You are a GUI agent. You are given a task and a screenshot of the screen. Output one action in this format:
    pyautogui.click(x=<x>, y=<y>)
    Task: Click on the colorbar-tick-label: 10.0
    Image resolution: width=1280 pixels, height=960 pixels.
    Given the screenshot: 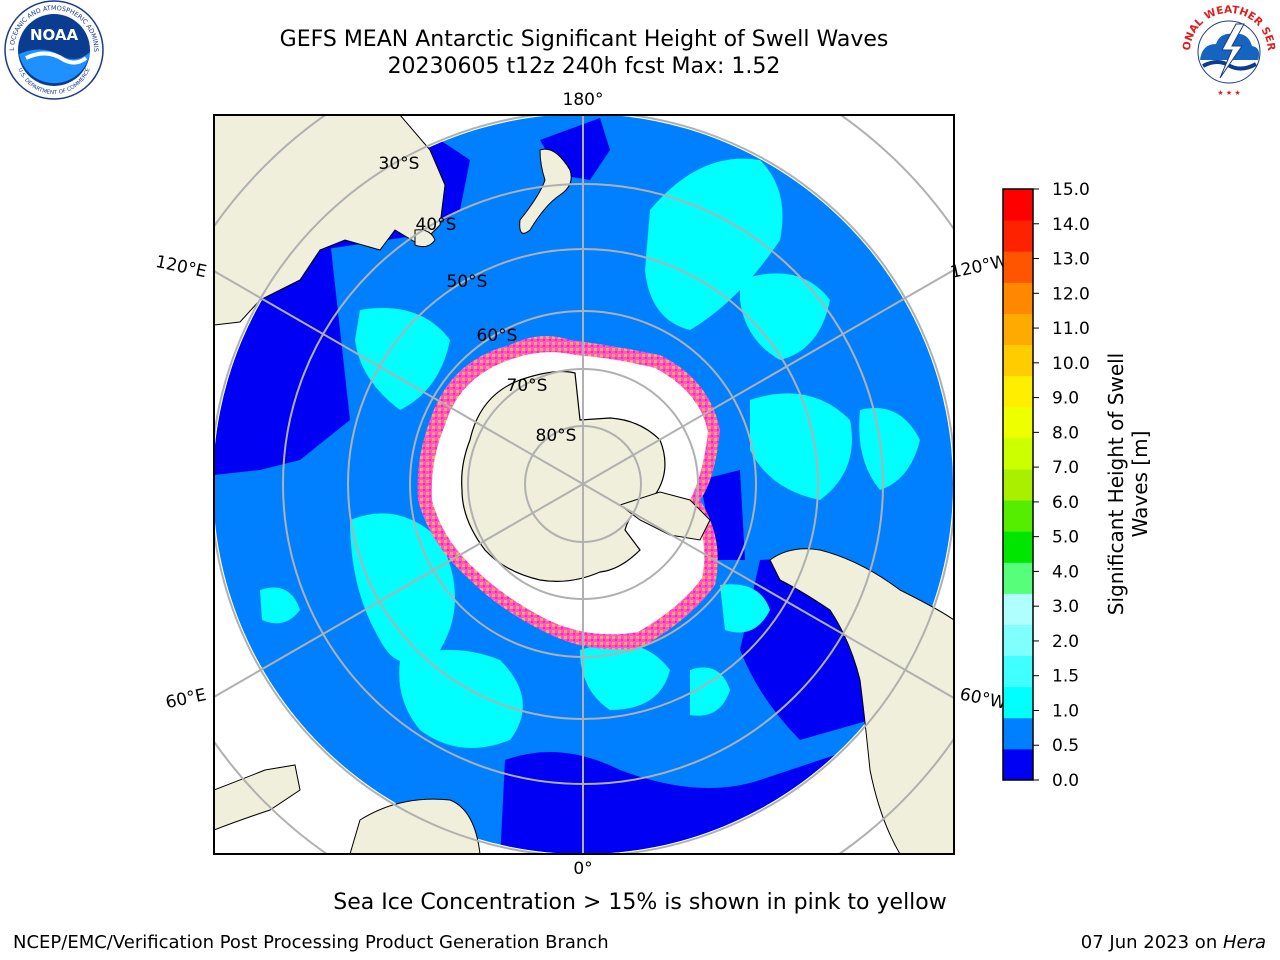 What is the action you would take?
    pyautogui.click(x=1071, y=364)
    